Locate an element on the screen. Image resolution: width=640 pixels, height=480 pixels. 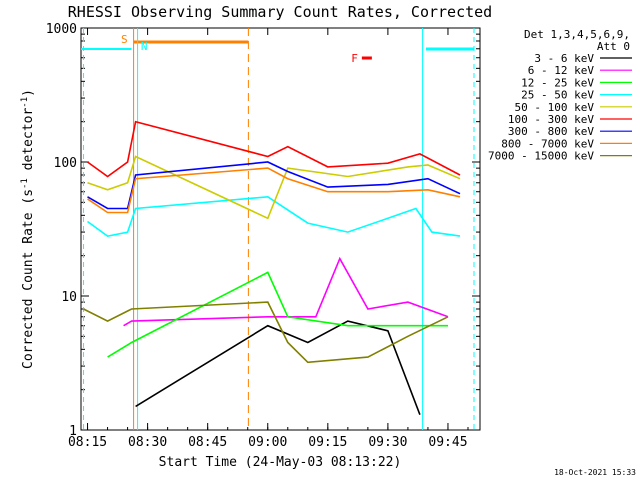
x-tick-label: 09:15 is located at coordinates (327, 442).